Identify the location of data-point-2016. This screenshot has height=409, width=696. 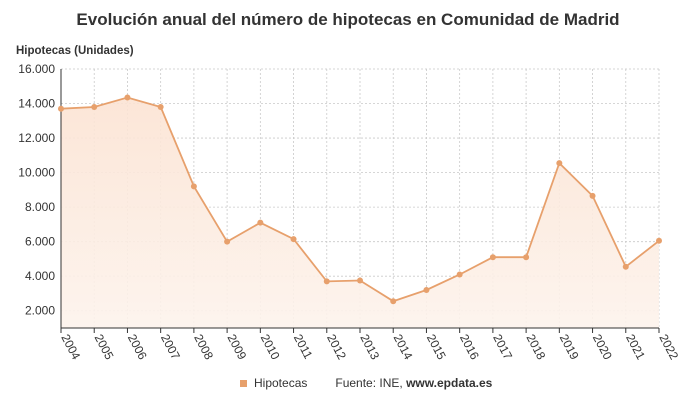
(459, 274).